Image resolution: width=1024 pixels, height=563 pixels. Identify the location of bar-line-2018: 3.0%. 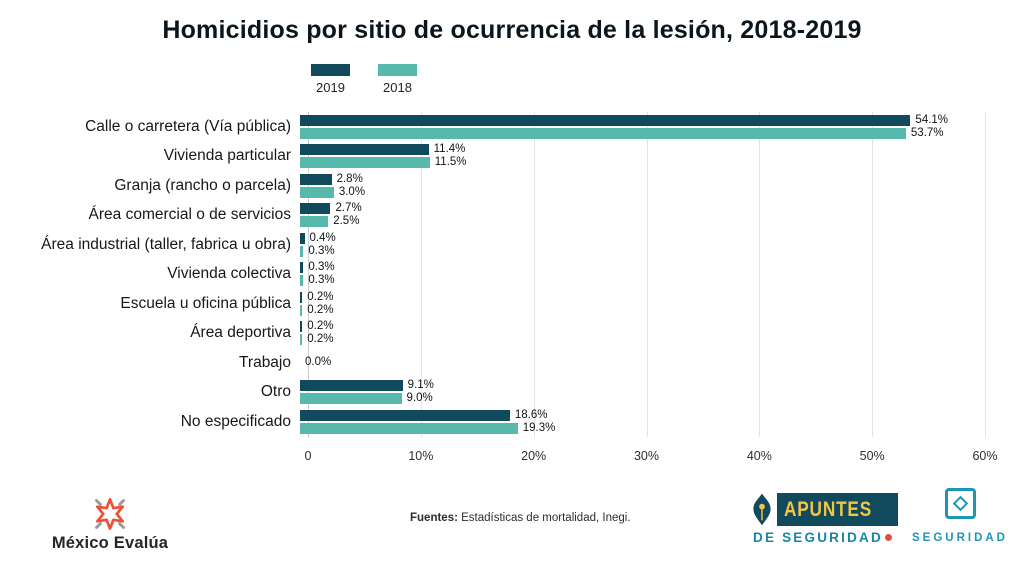
(638, 191).